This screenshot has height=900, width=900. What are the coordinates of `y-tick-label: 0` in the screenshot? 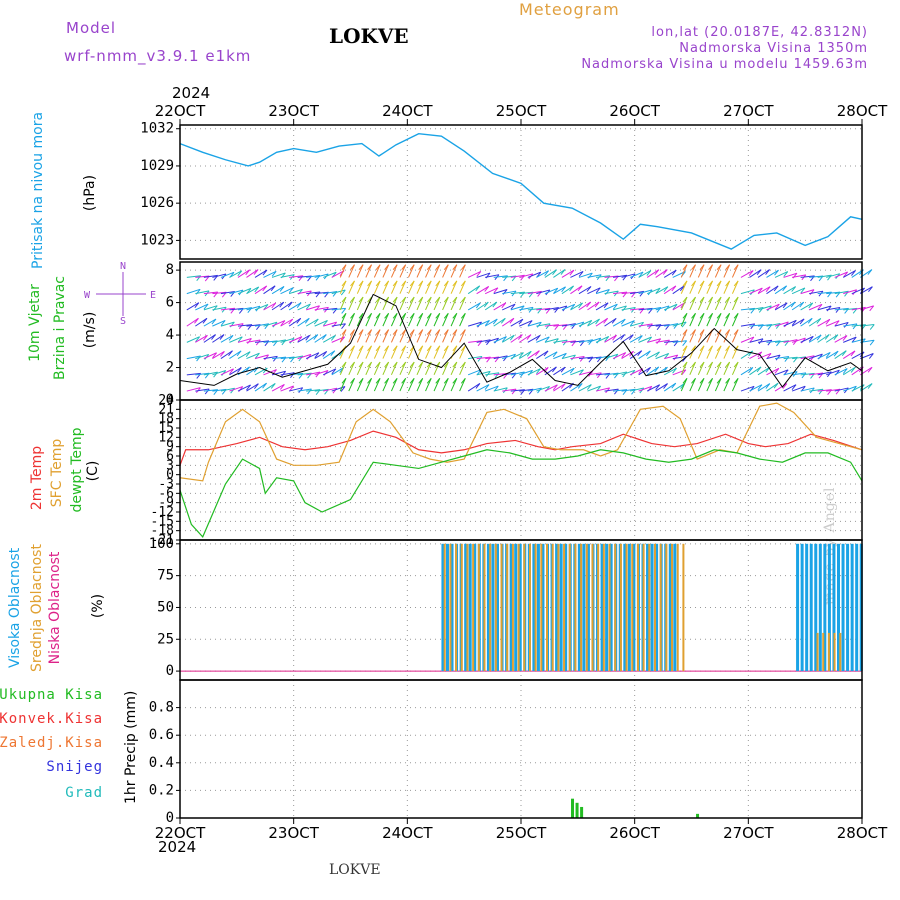 It's located at (170, 818).